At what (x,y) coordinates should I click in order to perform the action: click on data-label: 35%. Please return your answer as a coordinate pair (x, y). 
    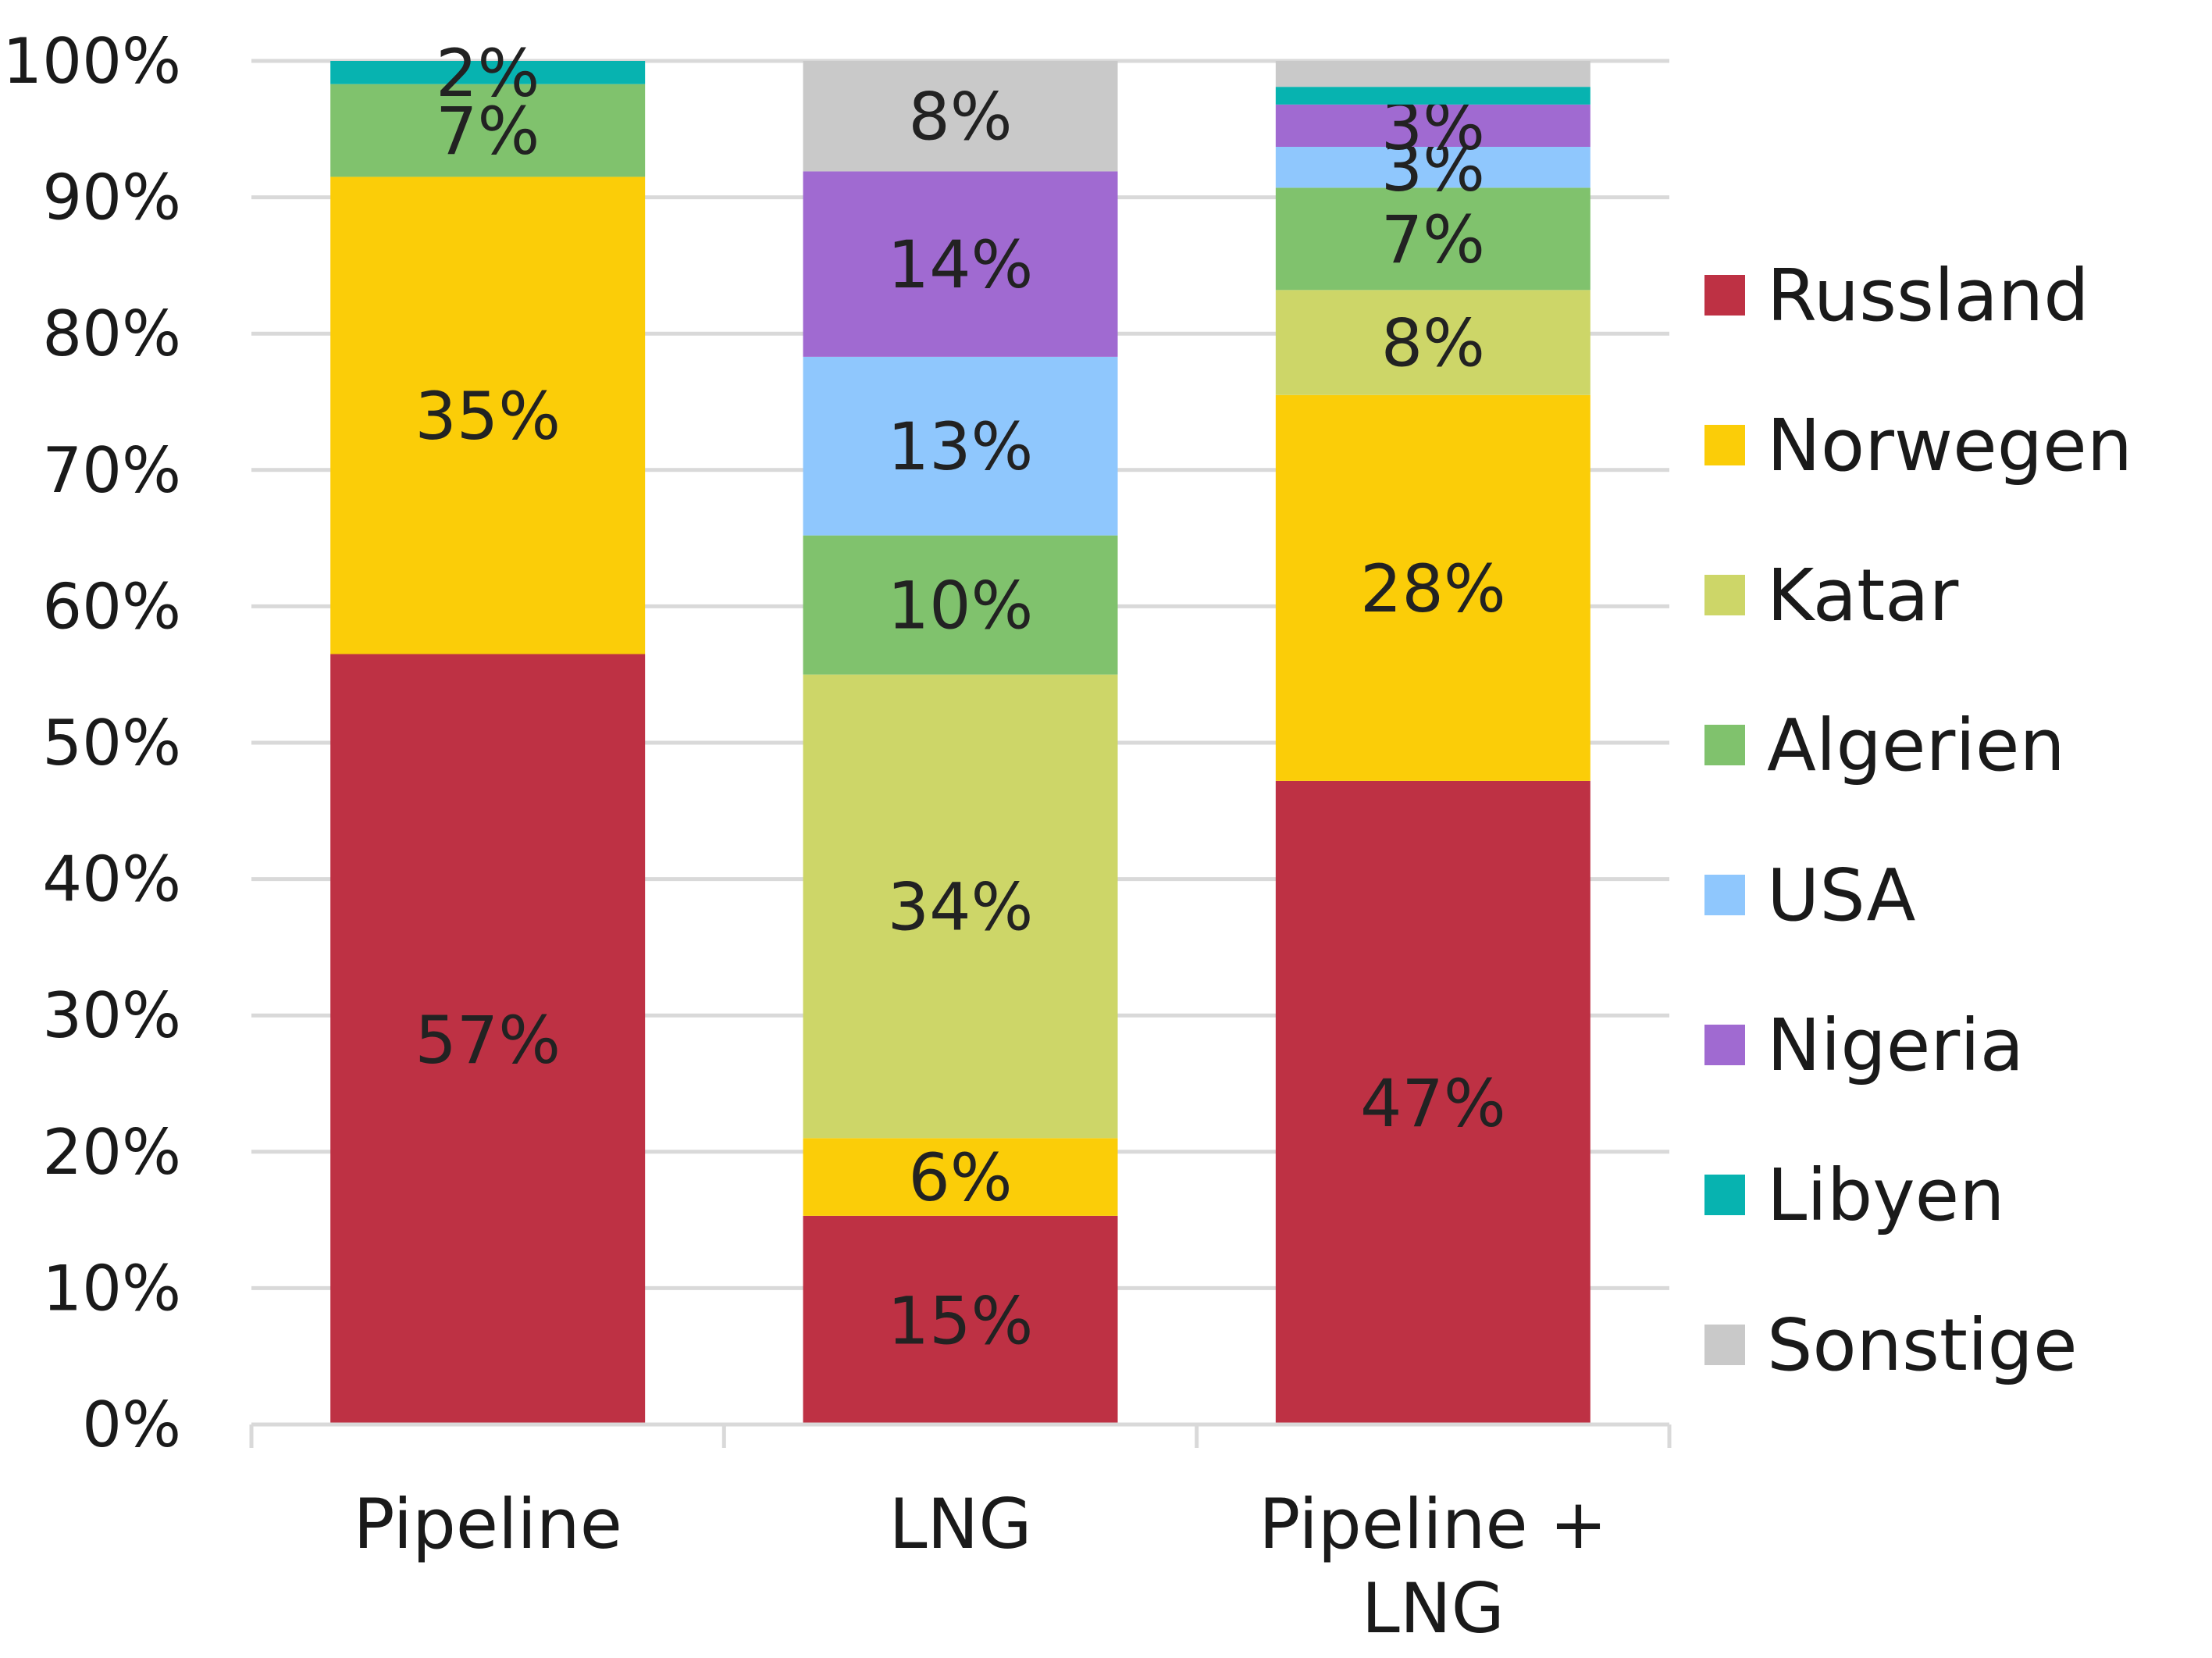
    Looking at the image, I should click on (488, 416).